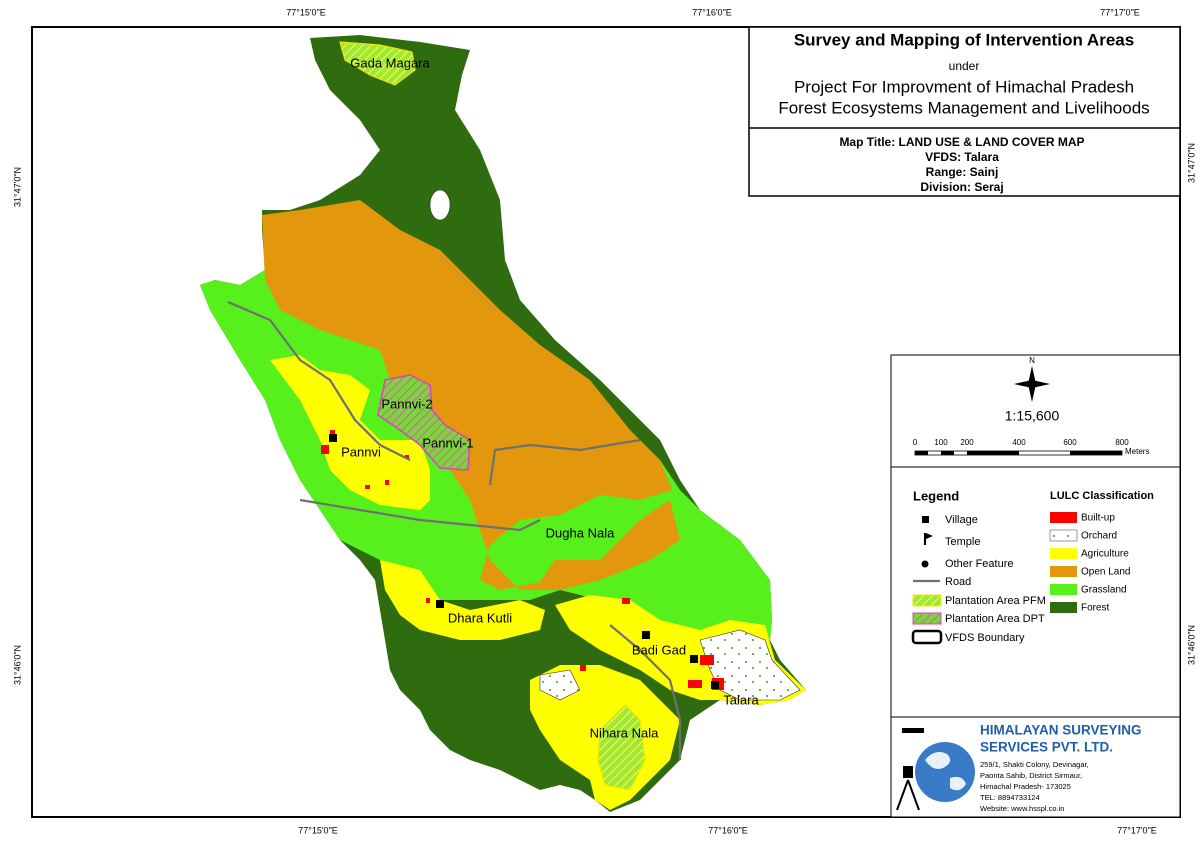  I want to click on lulc-item: Orchard, so click(1099, 536).